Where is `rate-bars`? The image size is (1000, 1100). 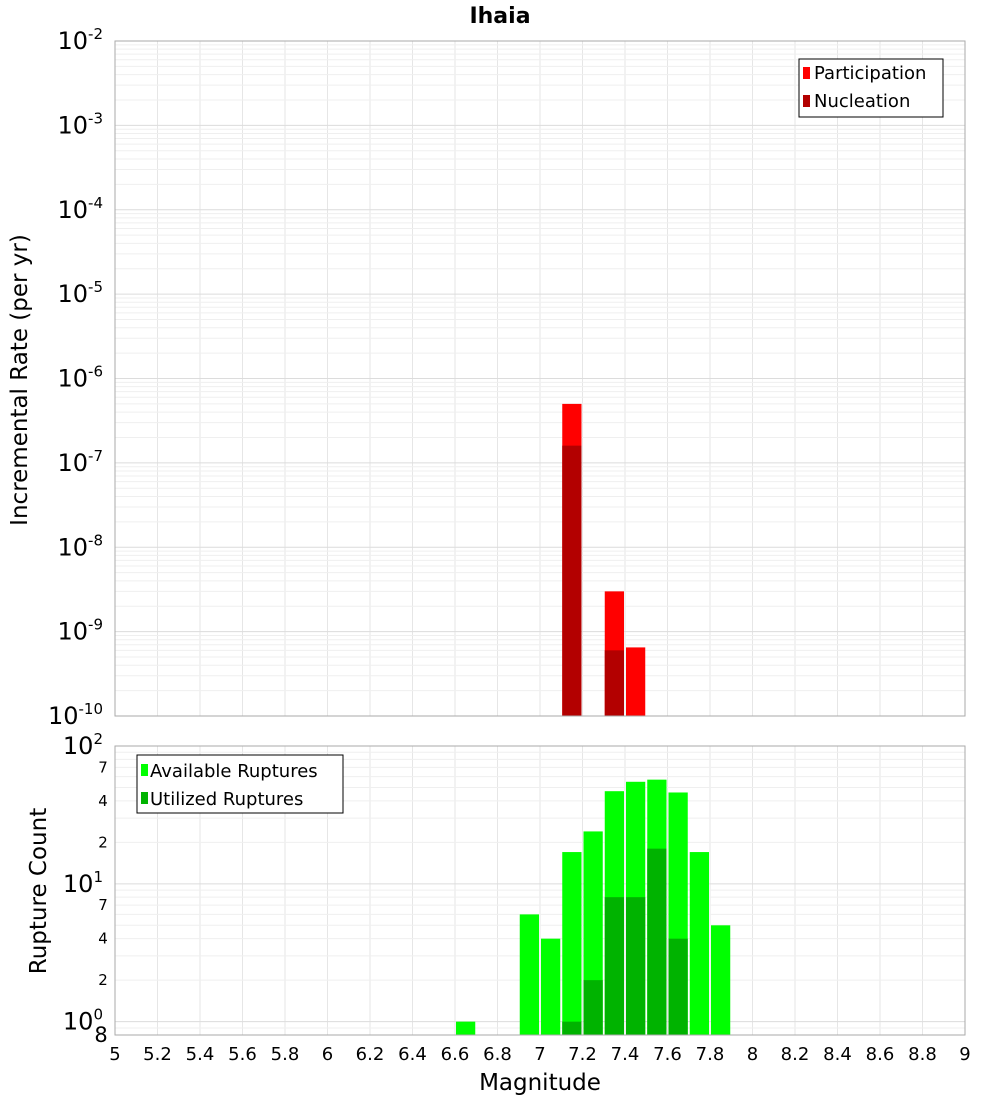
rate-bars is located at coordinates (604, 559).